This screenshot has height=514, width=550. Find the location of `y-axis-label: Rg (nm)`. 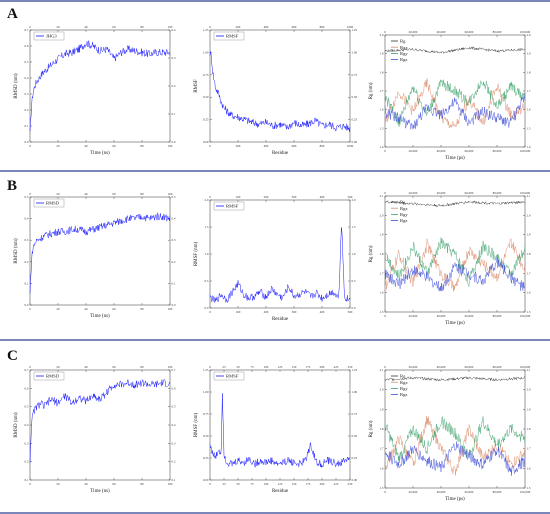

y-axis-label: Rg (nm) is located at coordinates (371, 90).